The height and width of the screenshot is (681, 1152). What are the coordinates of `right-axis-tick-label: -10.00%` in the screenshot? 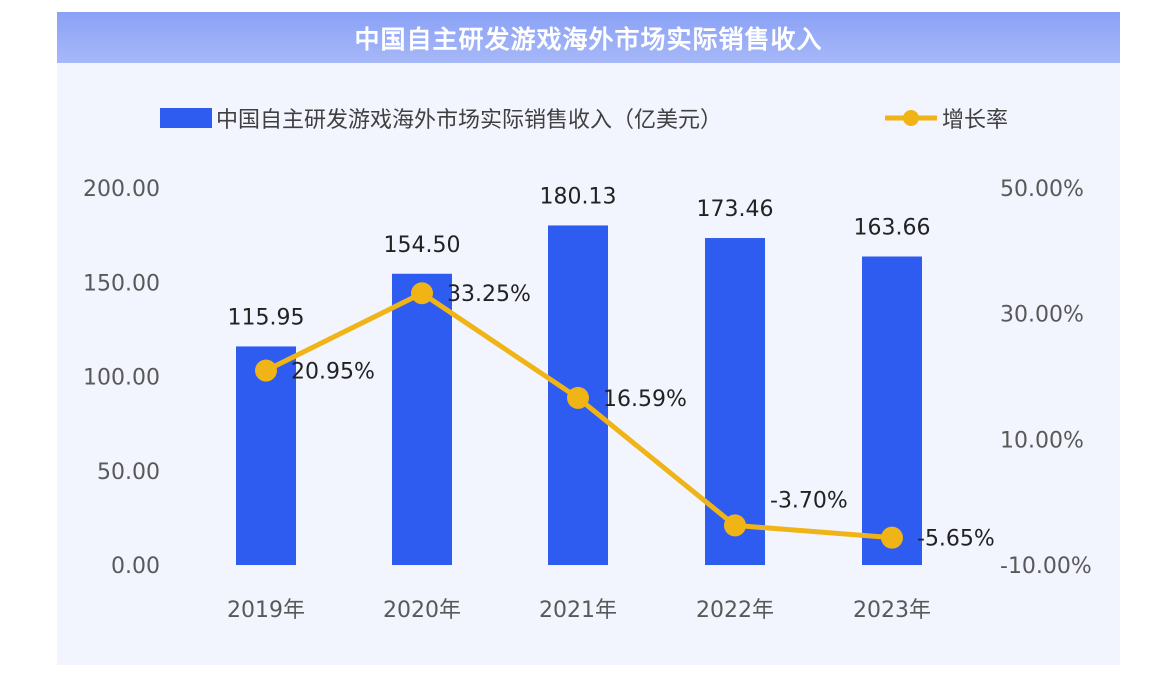 It's located at (1046, 566).